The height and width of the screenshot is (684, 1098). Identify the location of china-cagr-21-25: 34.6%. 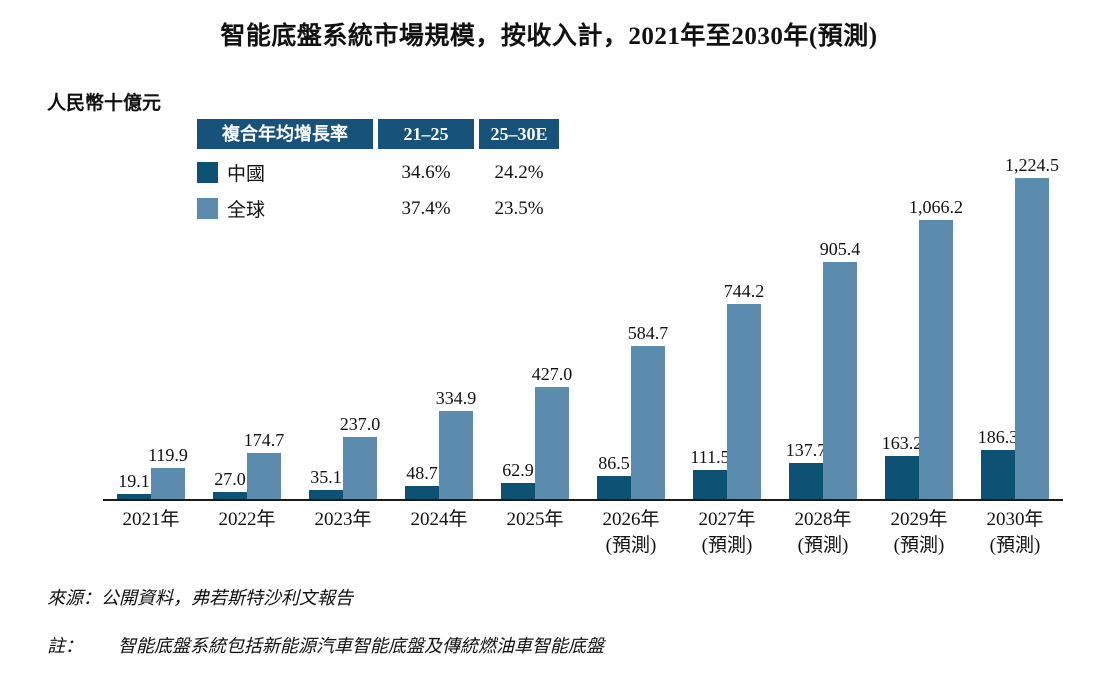
(426, 172).